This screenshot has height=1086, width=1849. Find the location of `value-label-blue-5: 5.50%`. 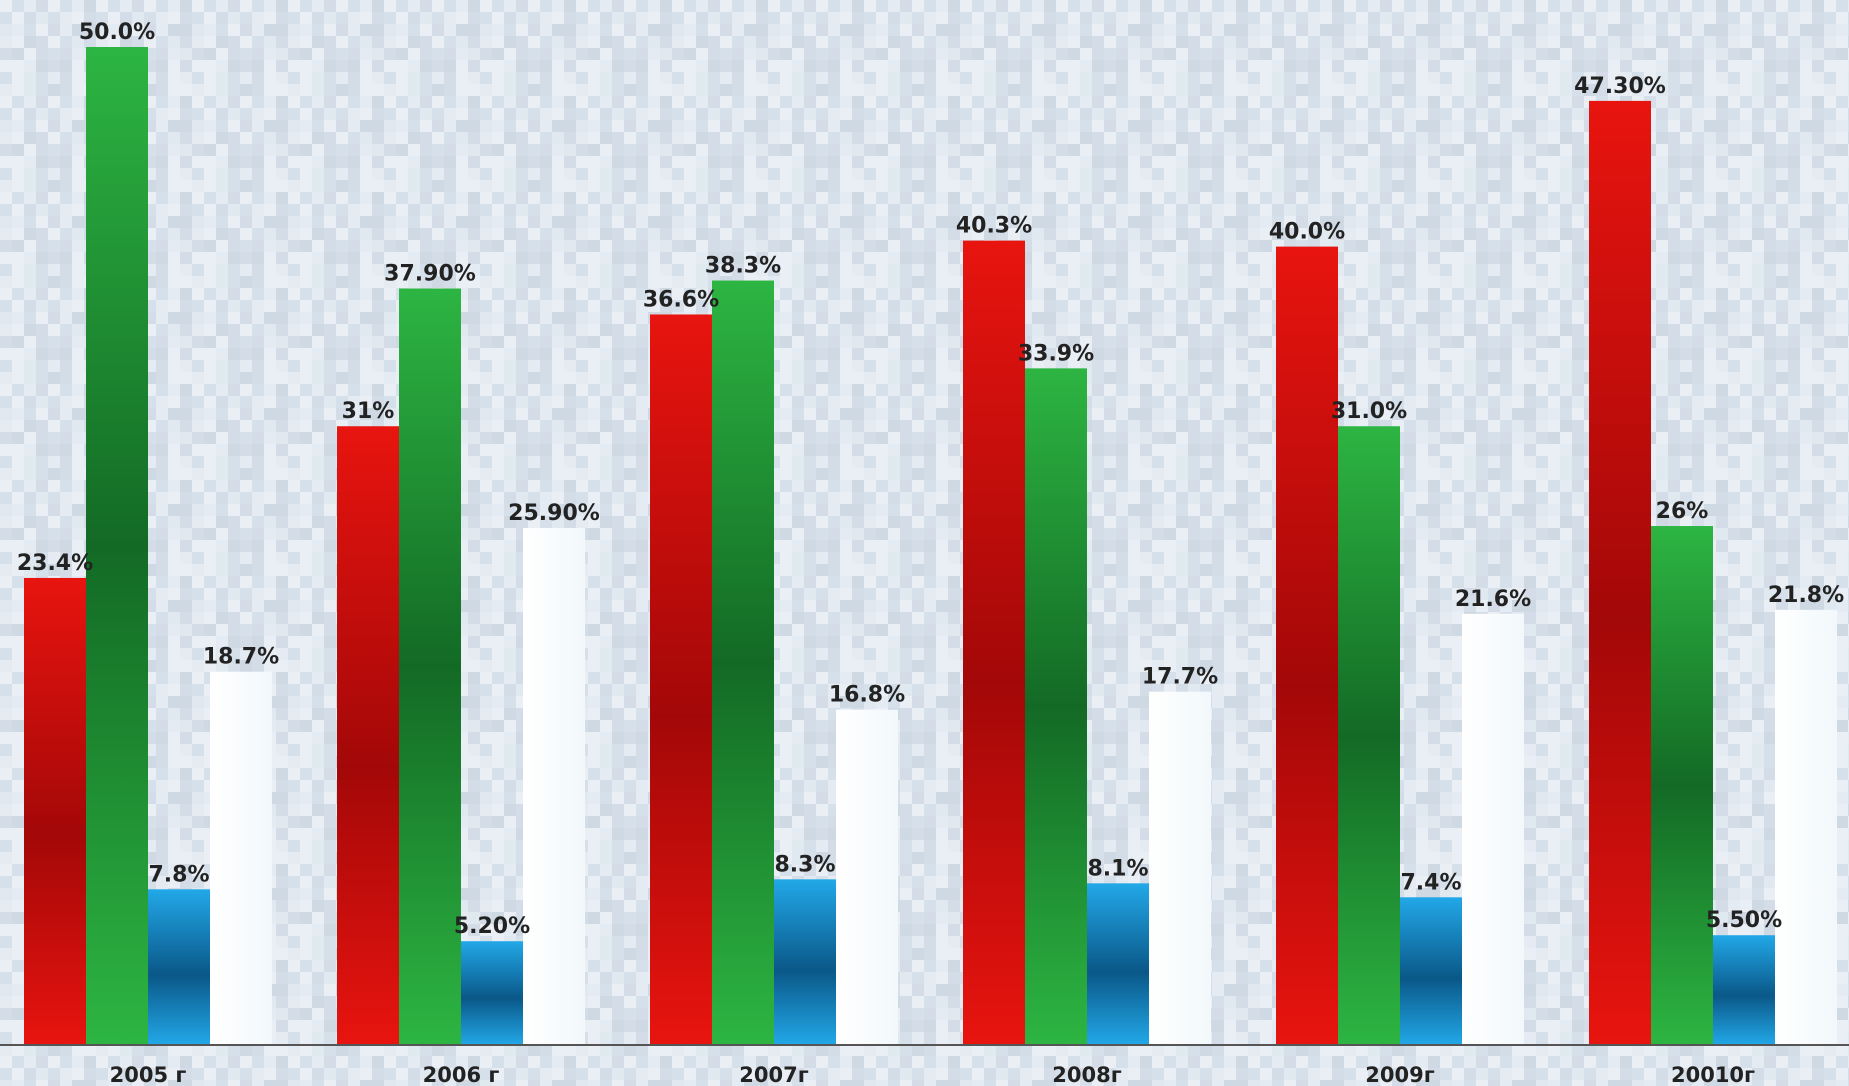

value-label-blue-5: 5.50% is located at coordinates (1744, 920).